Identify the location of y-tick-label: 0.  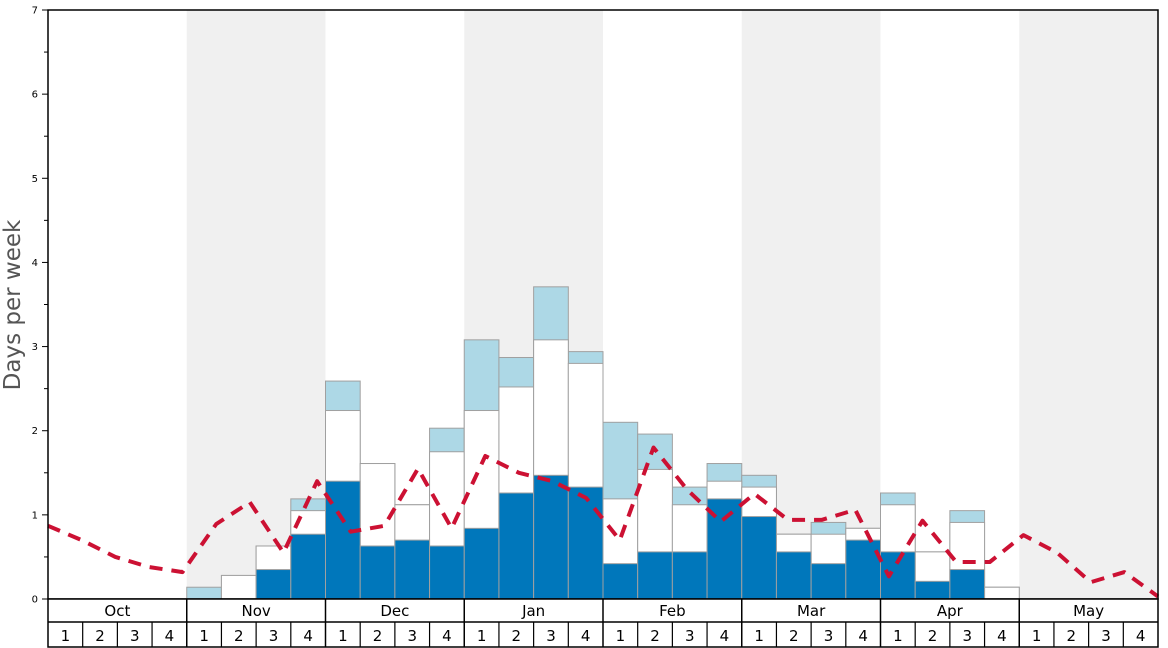
(35, 600).